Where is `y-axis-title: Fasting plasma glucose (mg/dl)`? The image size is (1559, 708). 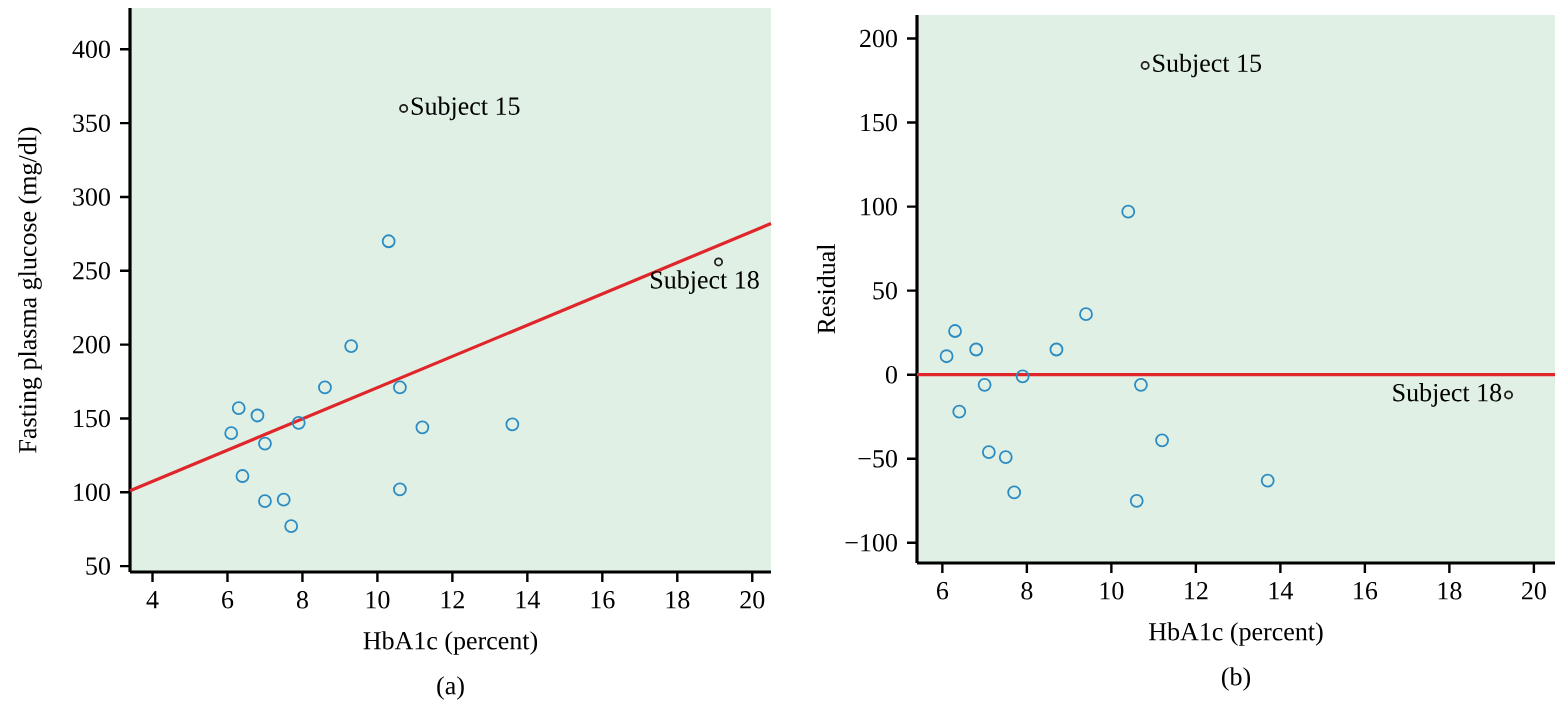
y-axis-title: Fasting plasma glucose (mg/dl) is located at coordinates (30, 290).